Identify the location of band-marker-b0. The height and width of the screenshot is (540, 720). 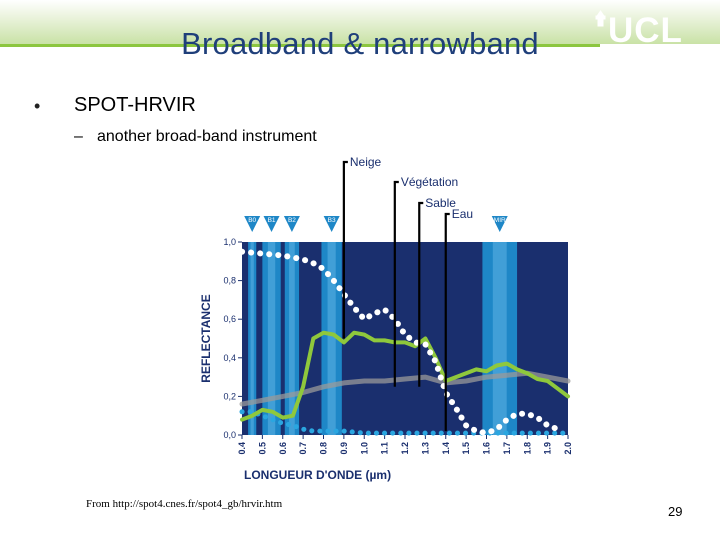
(252, 224).